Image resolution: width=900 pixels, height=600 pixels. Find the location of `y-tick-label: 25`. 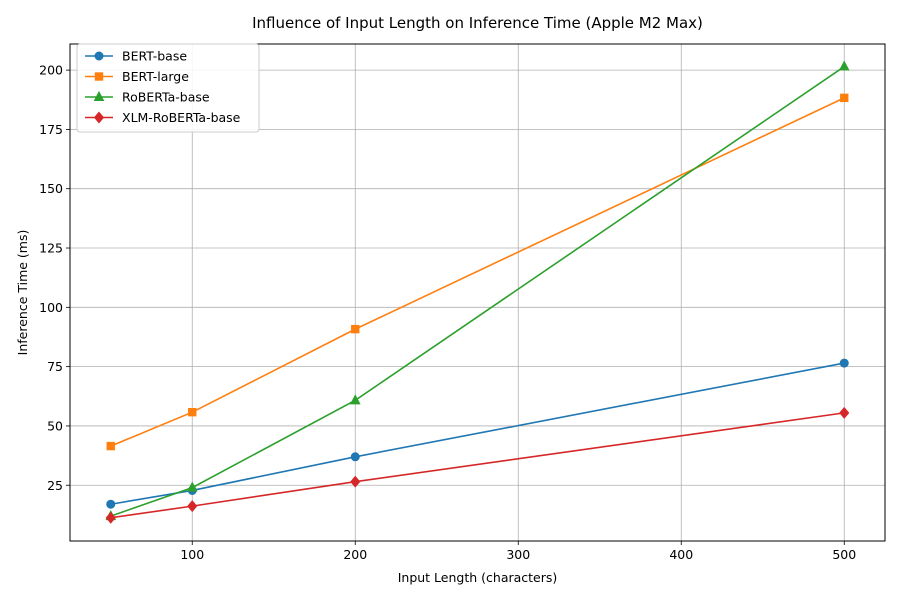

y-tick-label: 25 is located at coordinates (55, 485).